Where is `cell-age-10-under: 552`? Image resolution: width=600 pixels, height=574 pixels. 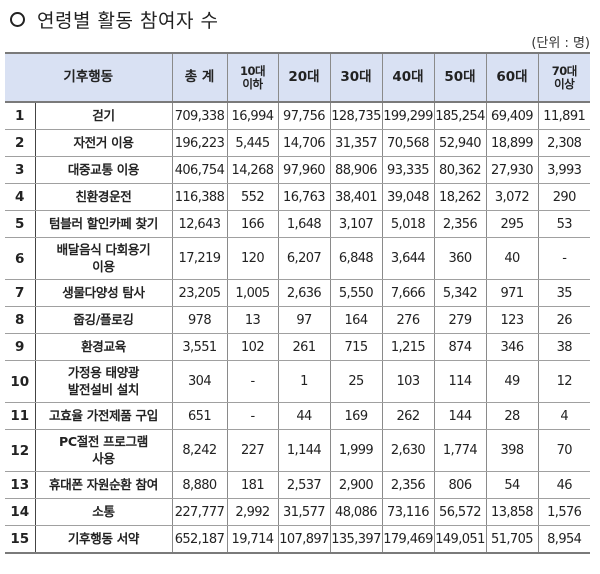 cell-age-10-under: 552 is located at coordinates (252, 197).